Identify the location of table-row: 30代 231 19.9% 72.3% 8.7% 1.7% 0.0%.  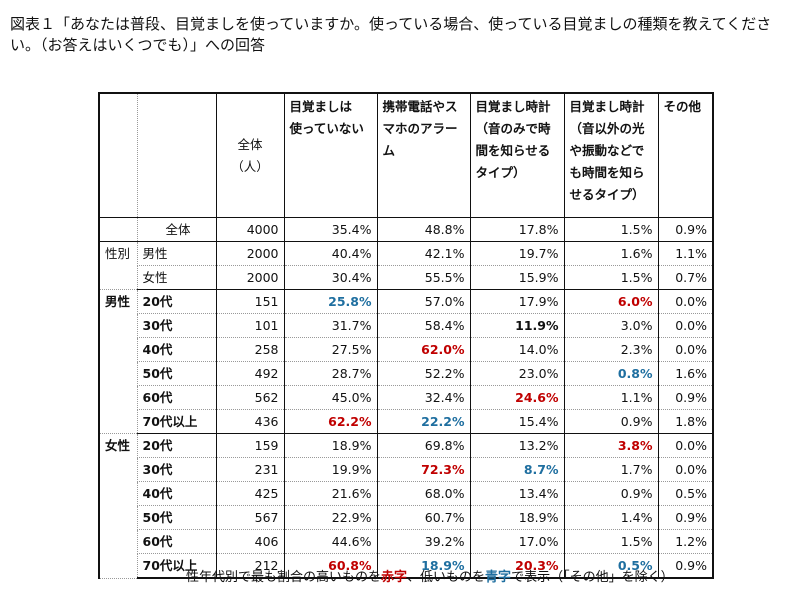
(406, 469).